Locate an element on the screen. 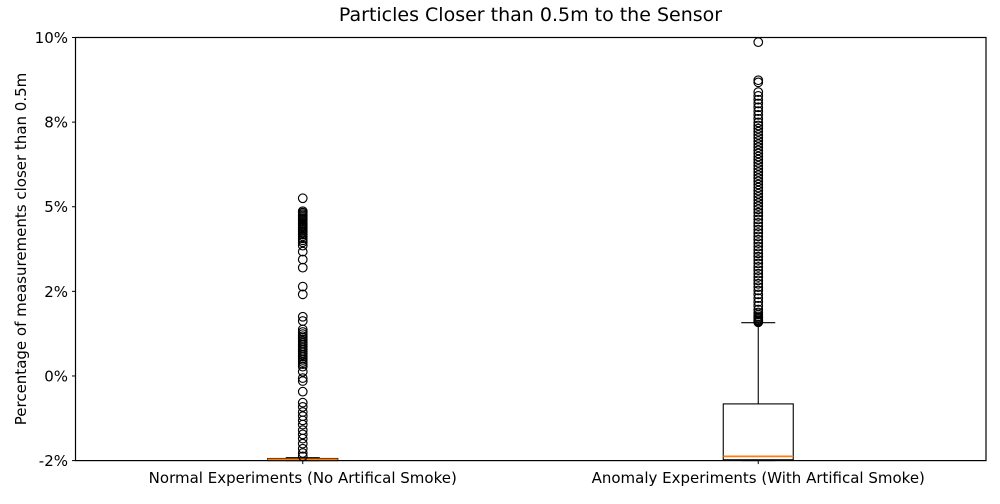 The height and width of the screenshot is (504, 1000). y-tick-label: 8% is located at coordinates (56, 123).